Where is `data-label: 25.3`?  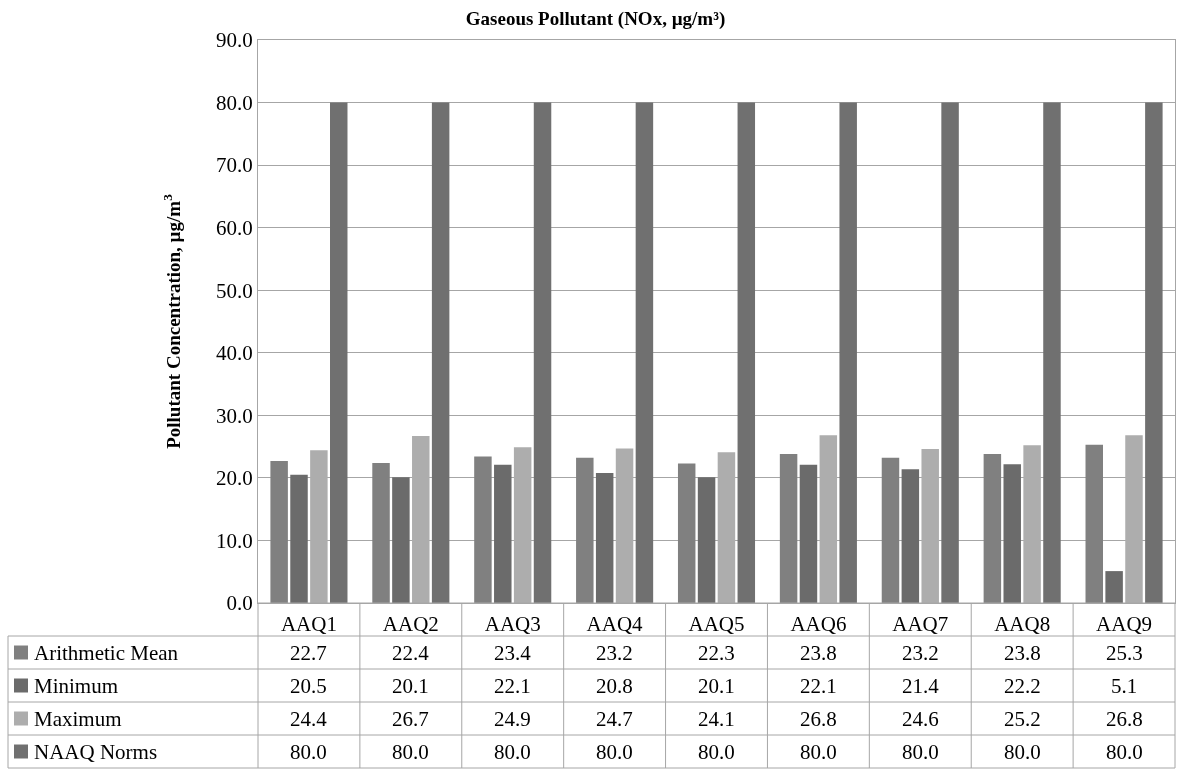
data-label: 25.3 is located at coordinates (1124, 653).